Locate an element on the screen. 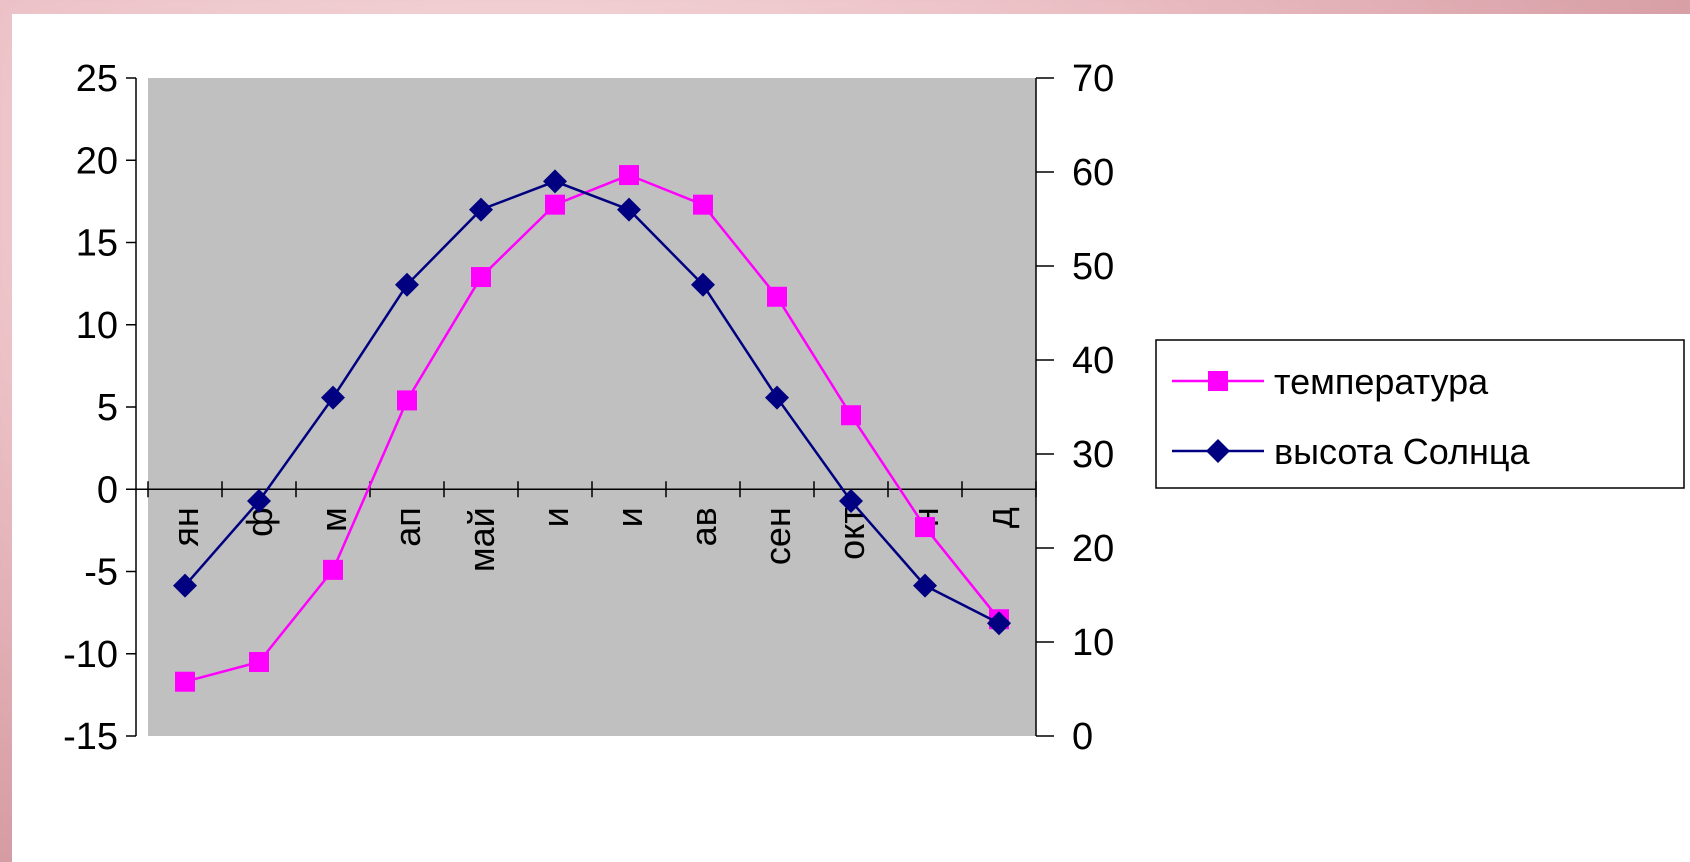 Image resolution: width=1690 pixels, height=862 pixels. legend-marker-diamond is located at coordinates (1218, 451).